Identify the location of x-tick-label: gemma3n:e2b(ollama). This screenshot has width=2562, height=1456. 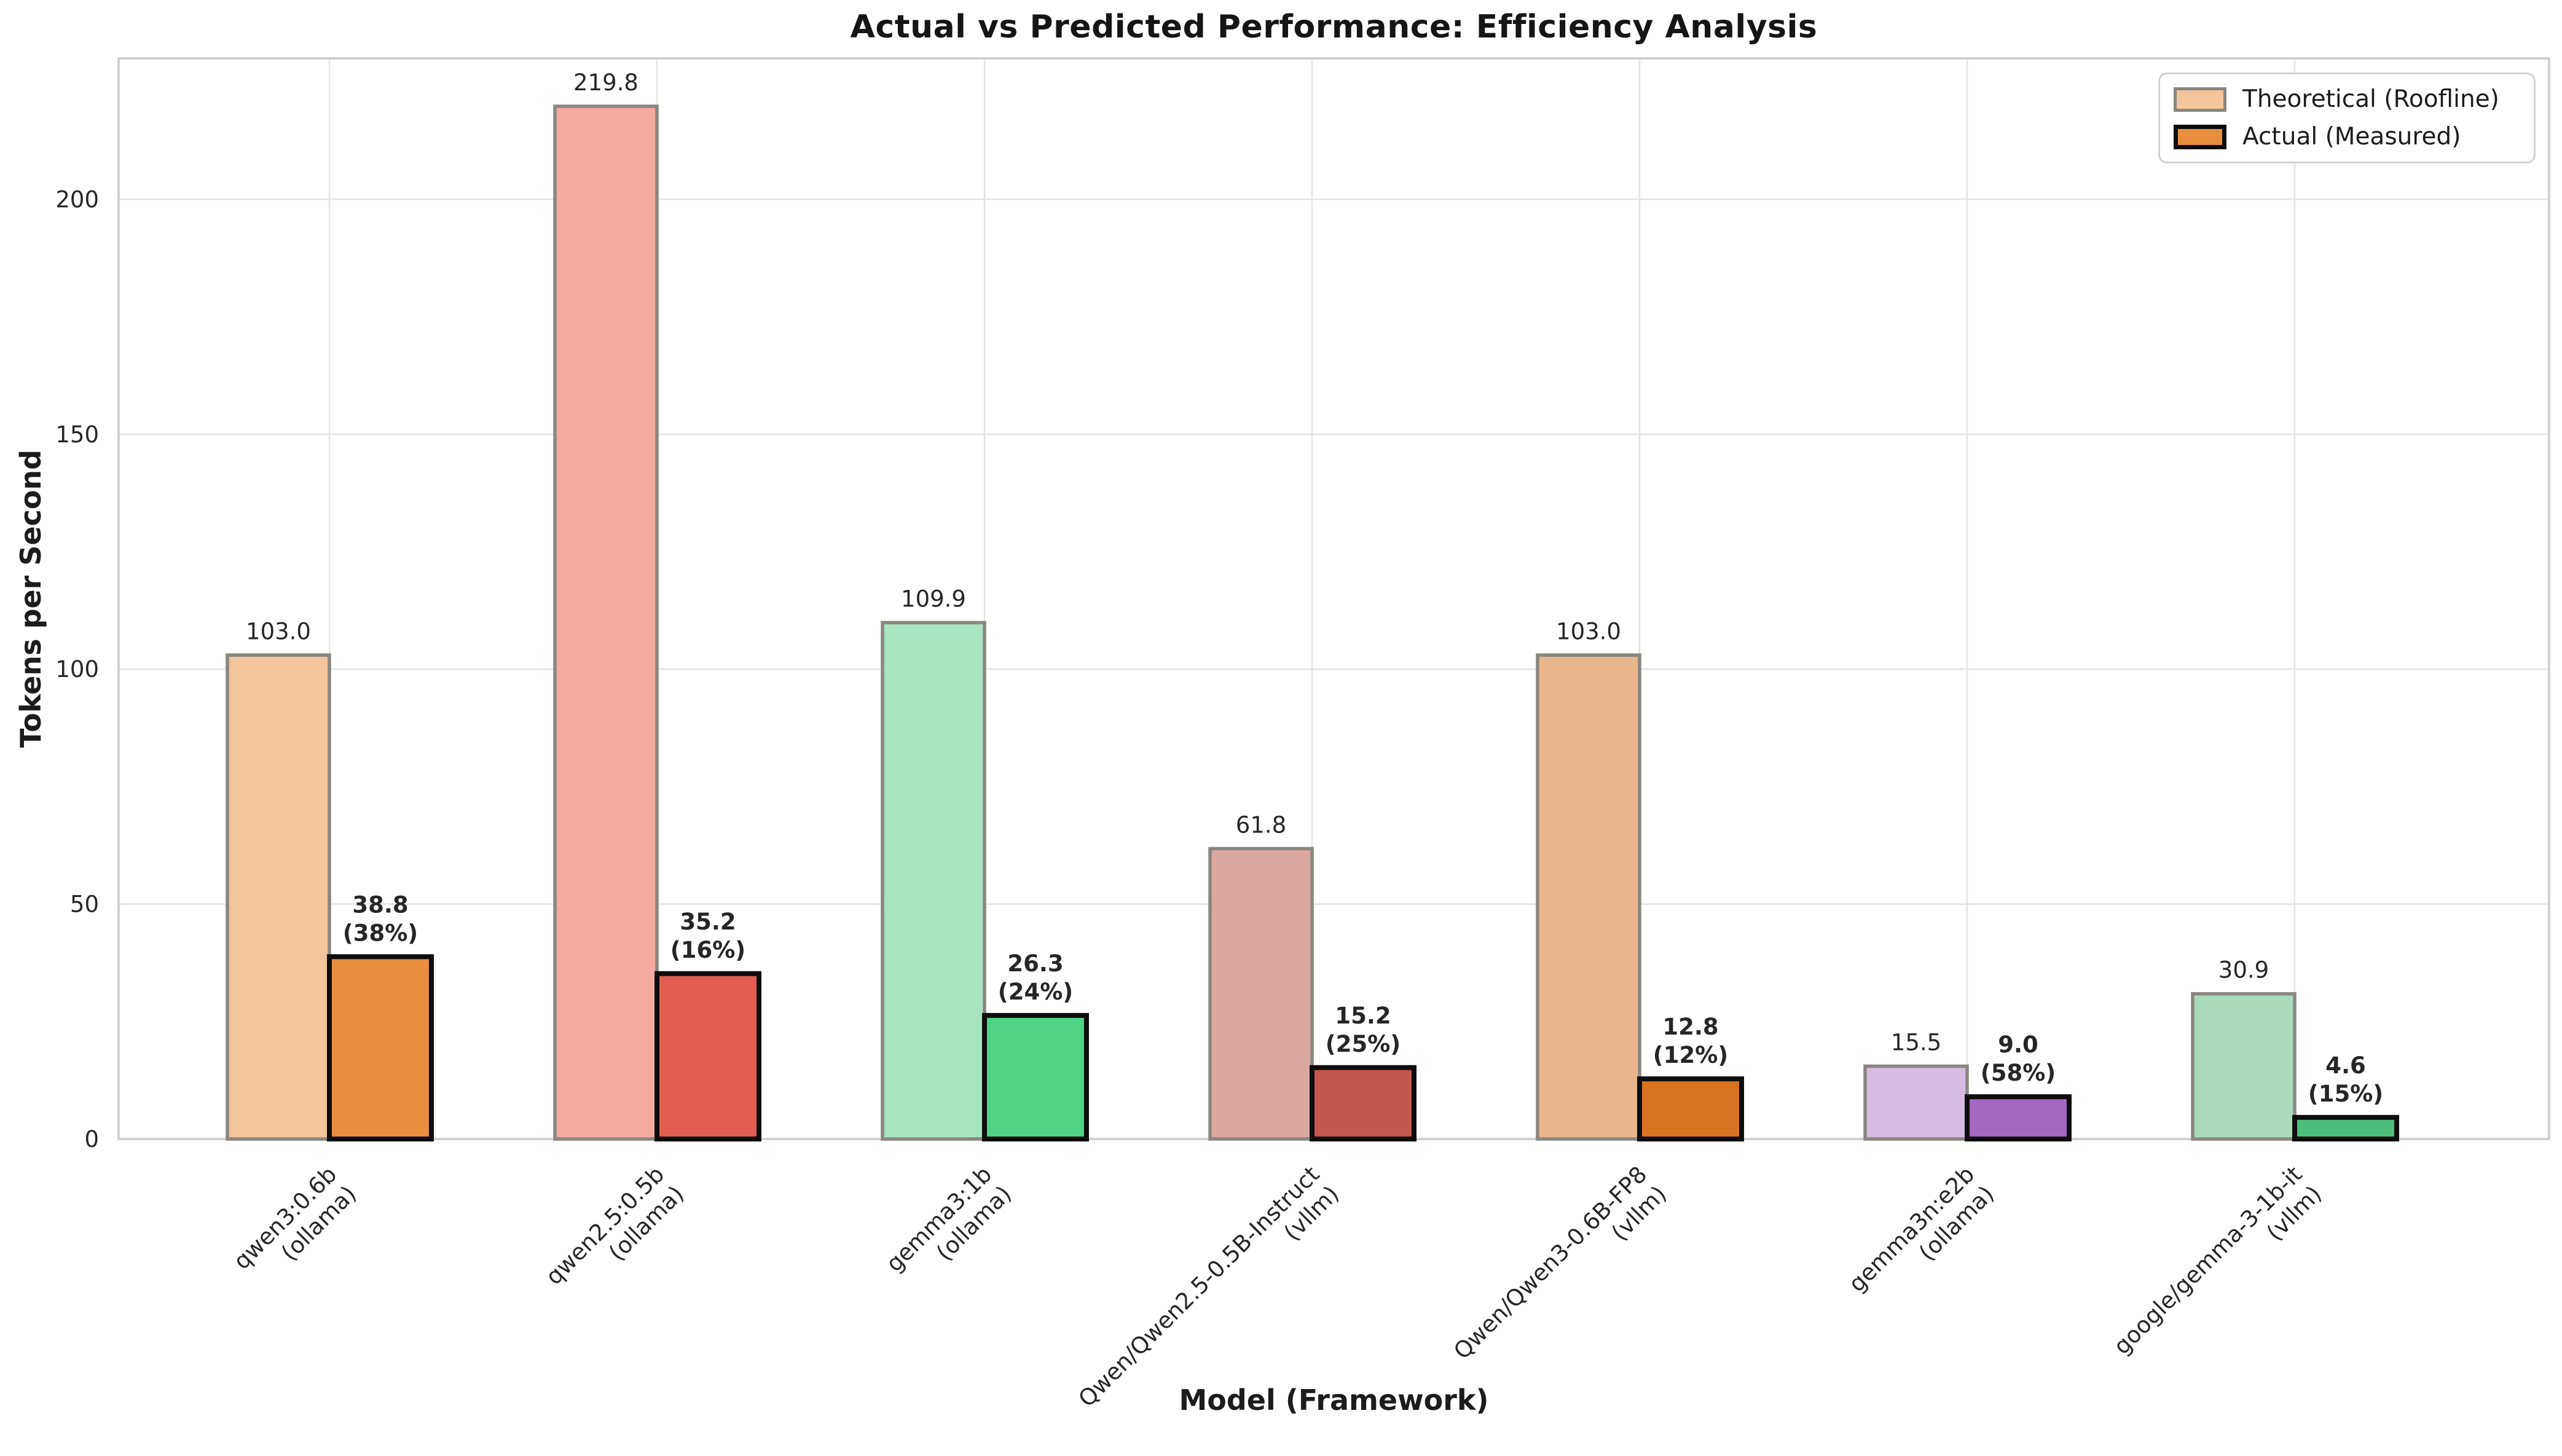
(1921, 1239).